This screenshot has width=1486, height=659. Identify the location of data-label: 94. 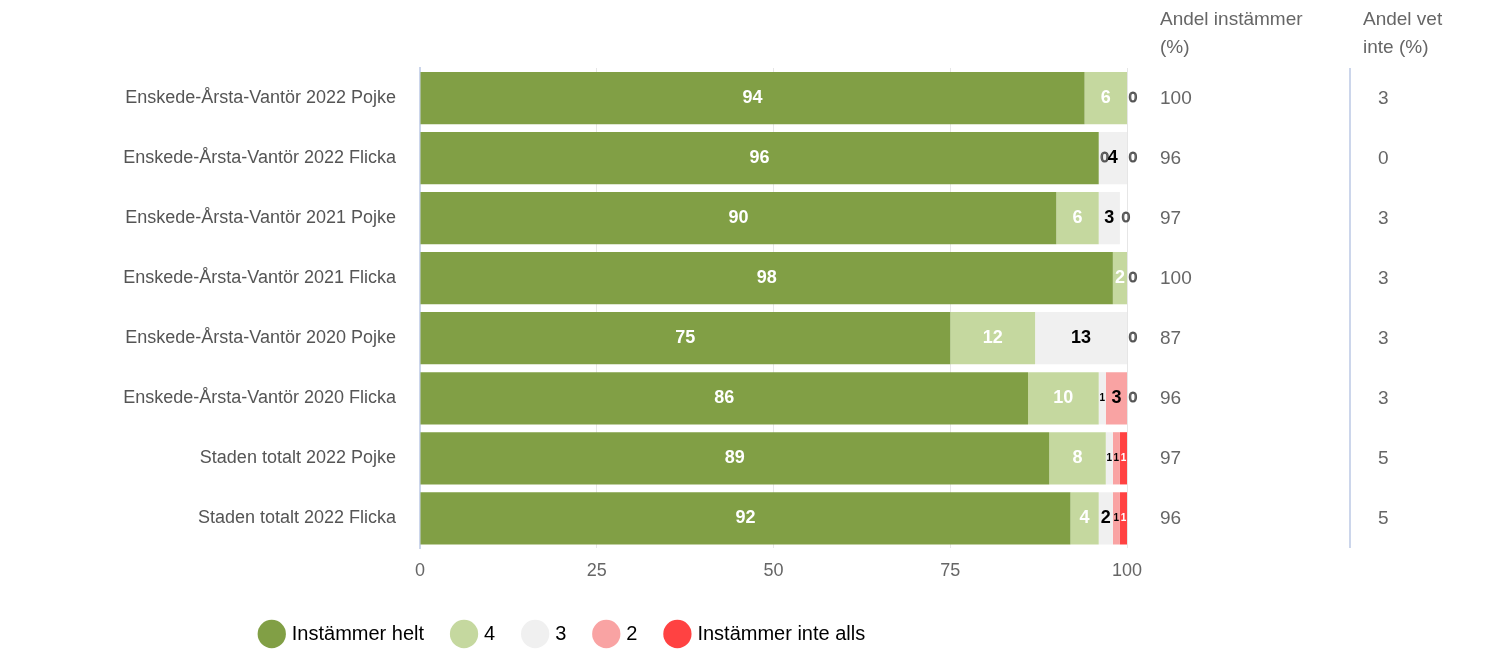
(752, 96).